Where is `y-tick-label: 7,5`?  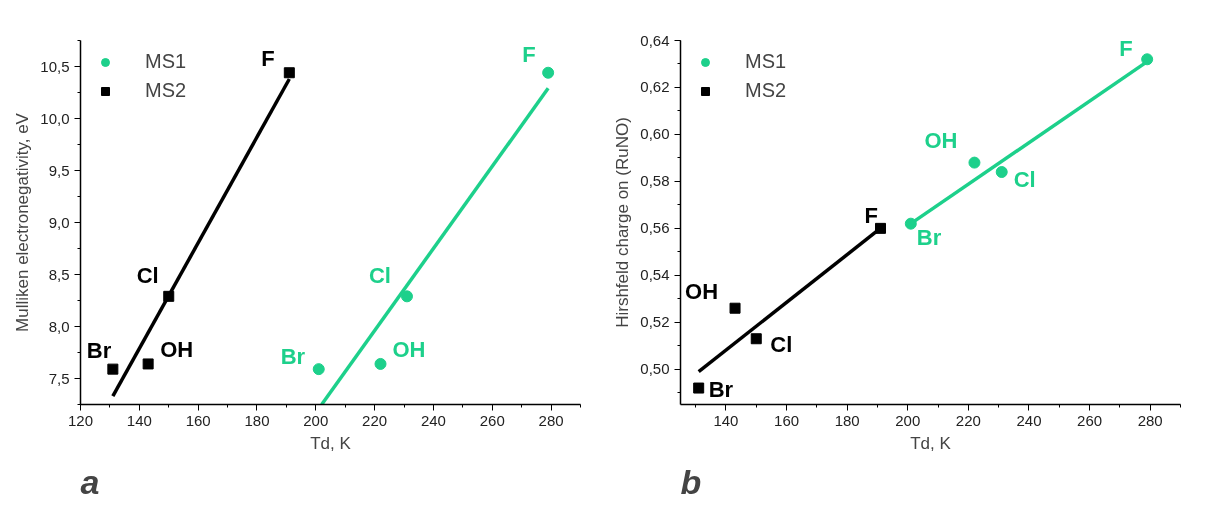 y-tick-label: 7,5 is located at coordinates (59, 378).